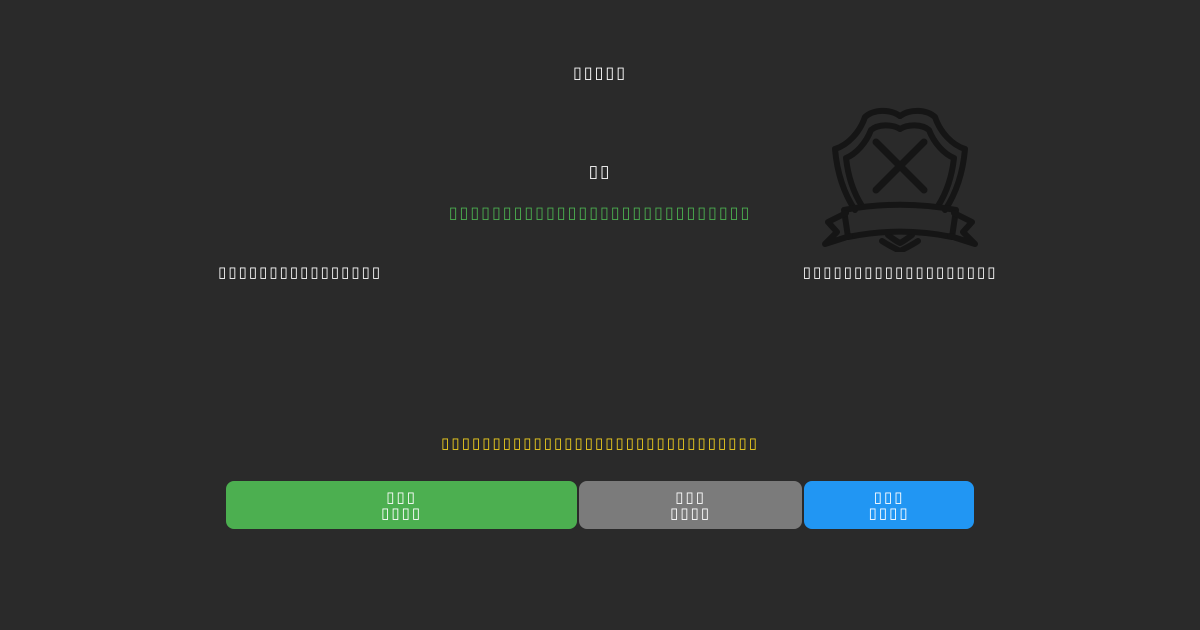 Image resolution: width=1200 pixels, height=630 pixels. Describe the element at coordinates (900, 272) in the screenshot. I see `right-stat-label: ▯▯▯▯▯▯▯▯▯▯▯▯▯▯▯▯▯▯▯` at that location.